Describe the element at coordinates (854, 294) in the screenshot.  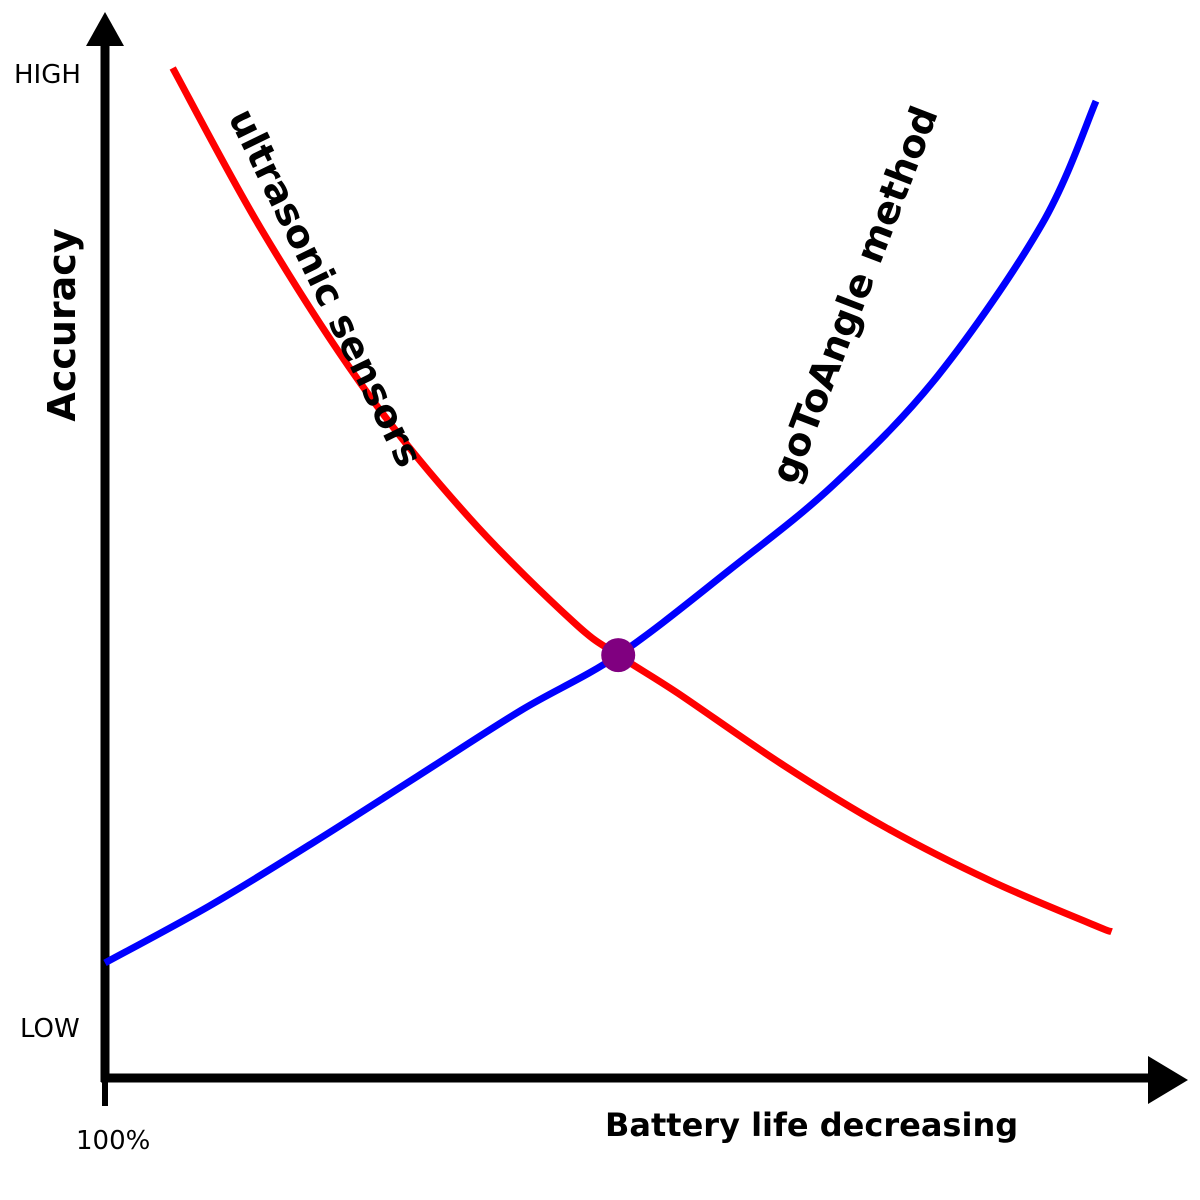
I see `series-label-gotoangle-method: goToAngle method` at that location.